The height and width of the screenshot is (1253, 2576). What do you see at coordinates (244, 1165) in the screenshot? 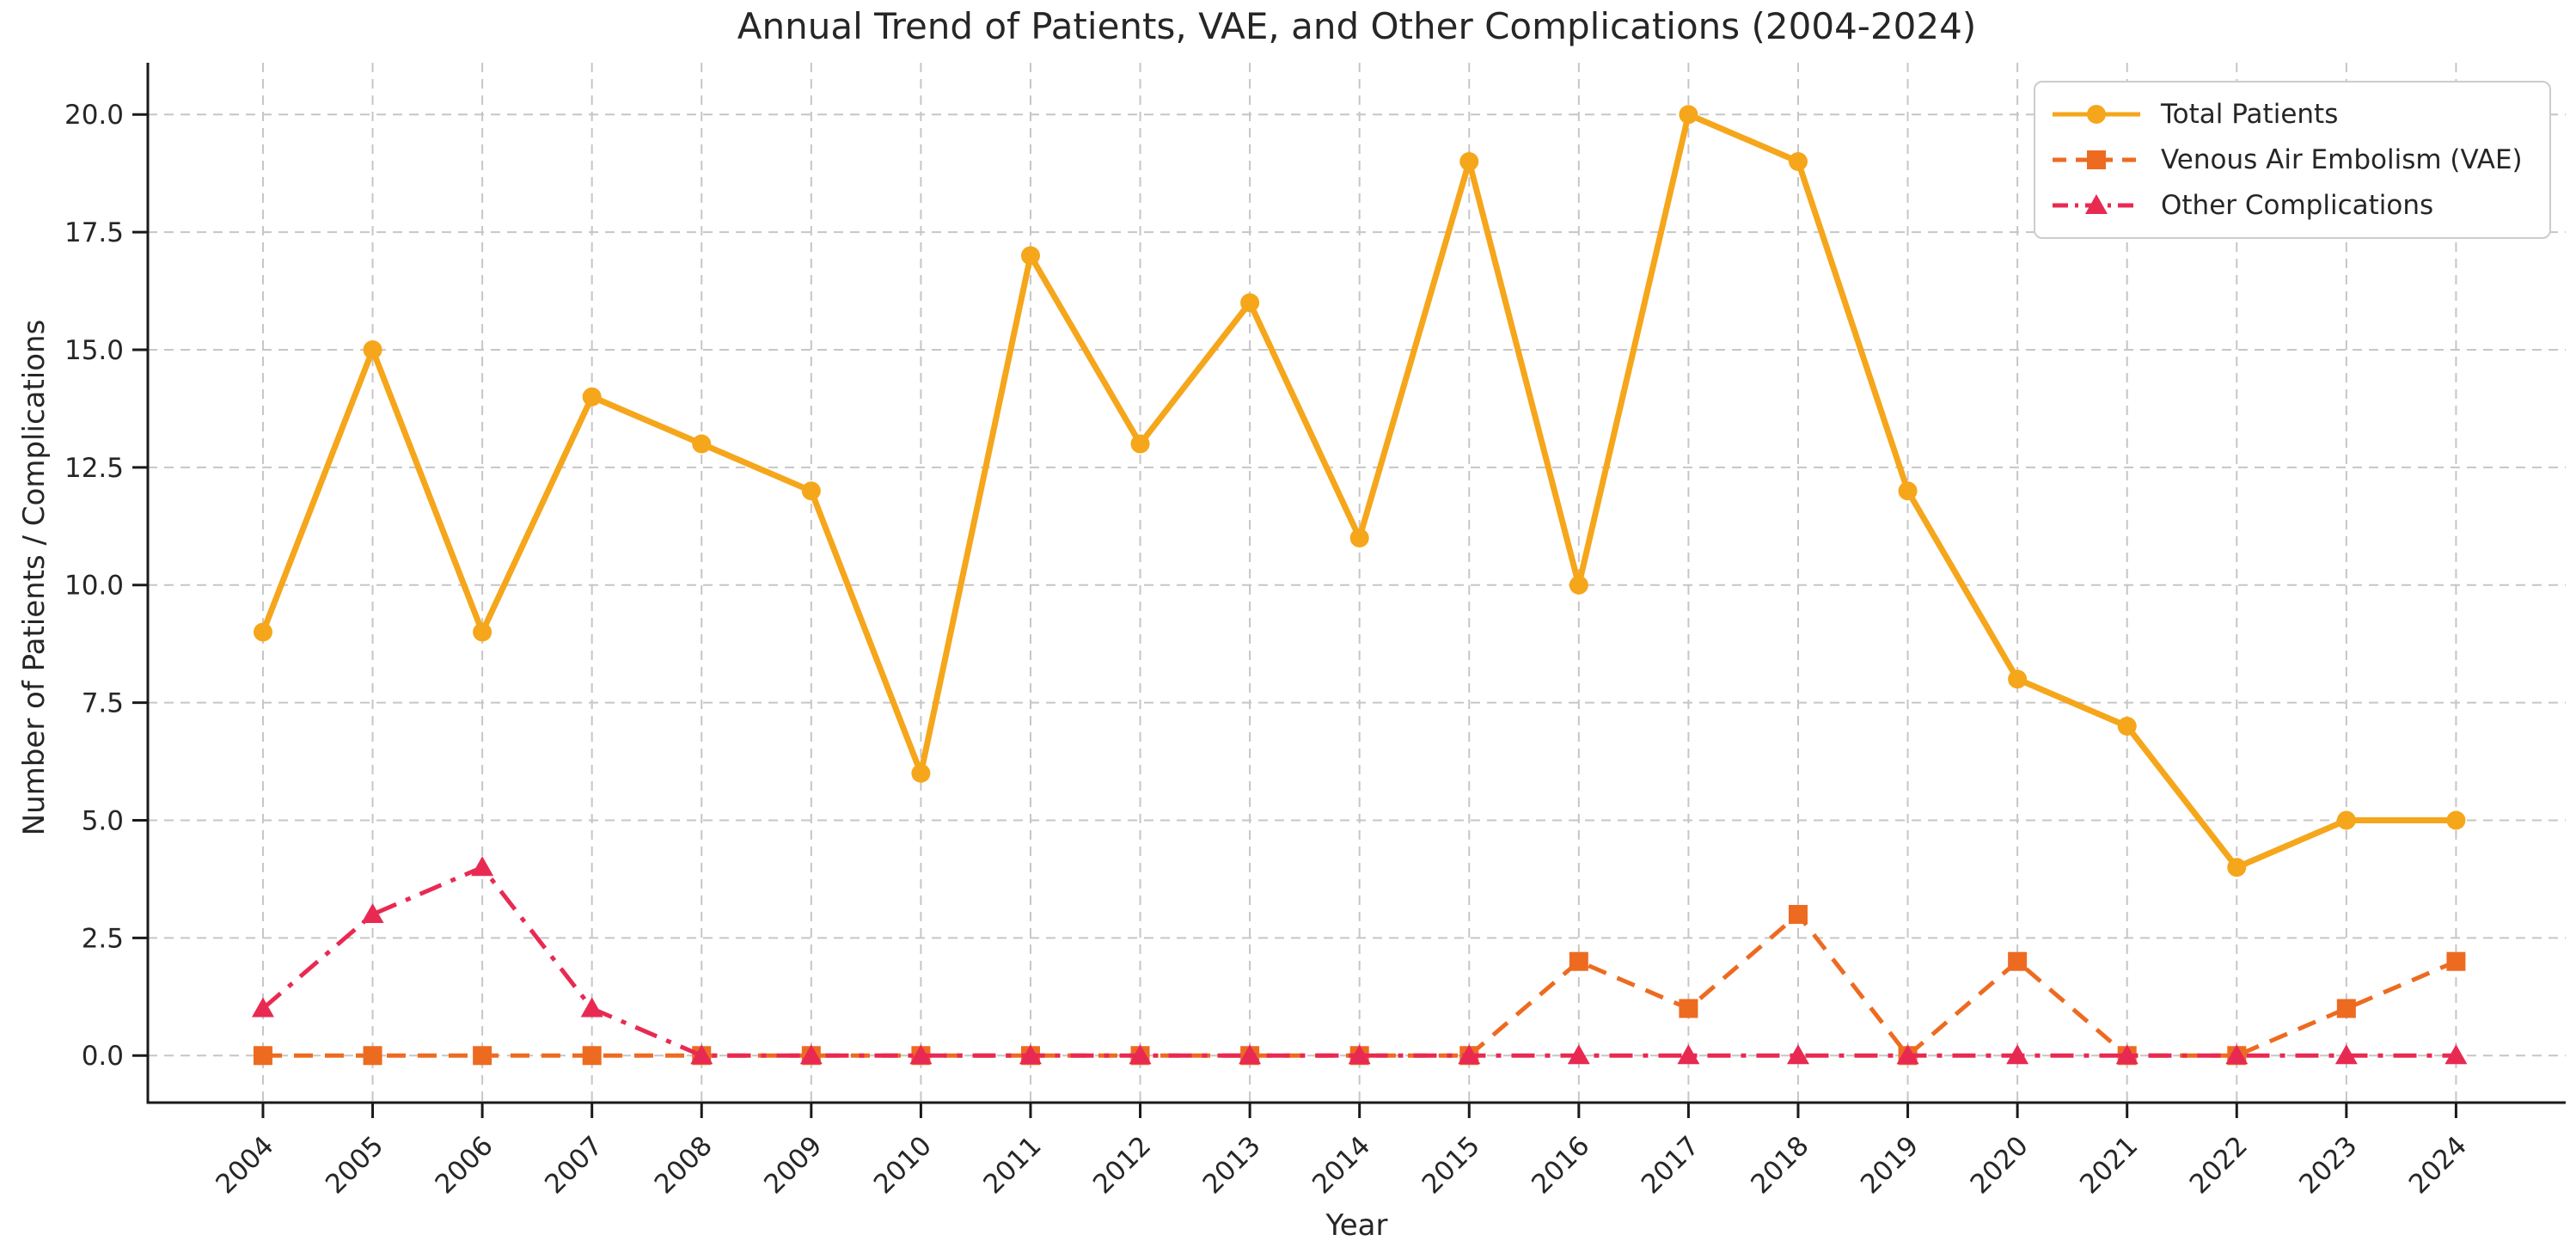
I see `x-tick-label: 2004` at bounding box center [244, 1165].